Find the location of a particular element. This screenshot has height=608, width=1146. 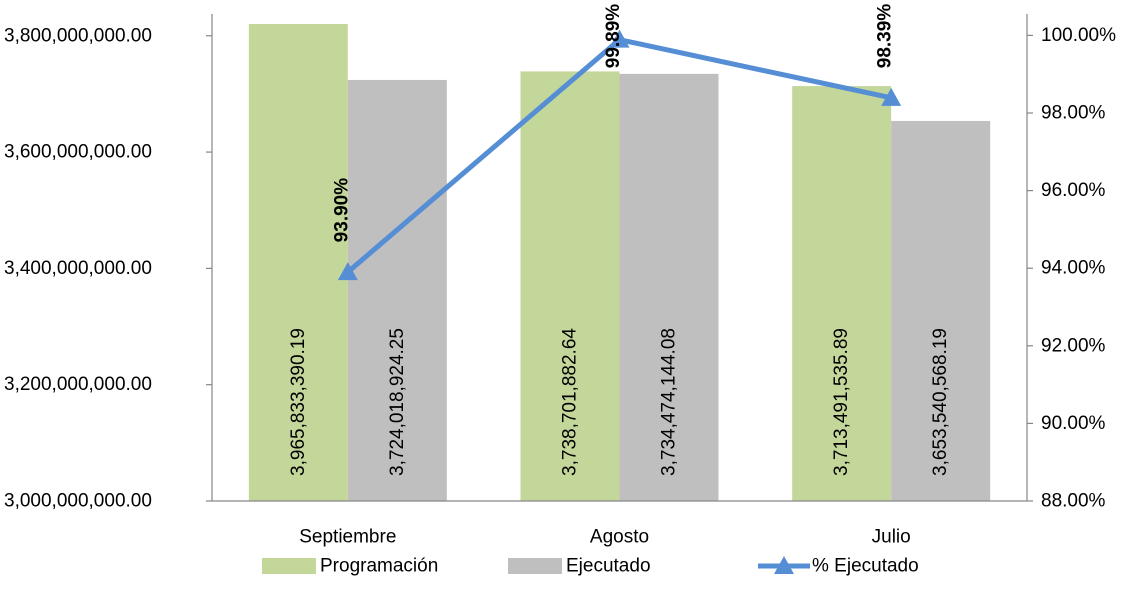

right-y-tick-label: 88.00% is located at coordinates (1073, 501).